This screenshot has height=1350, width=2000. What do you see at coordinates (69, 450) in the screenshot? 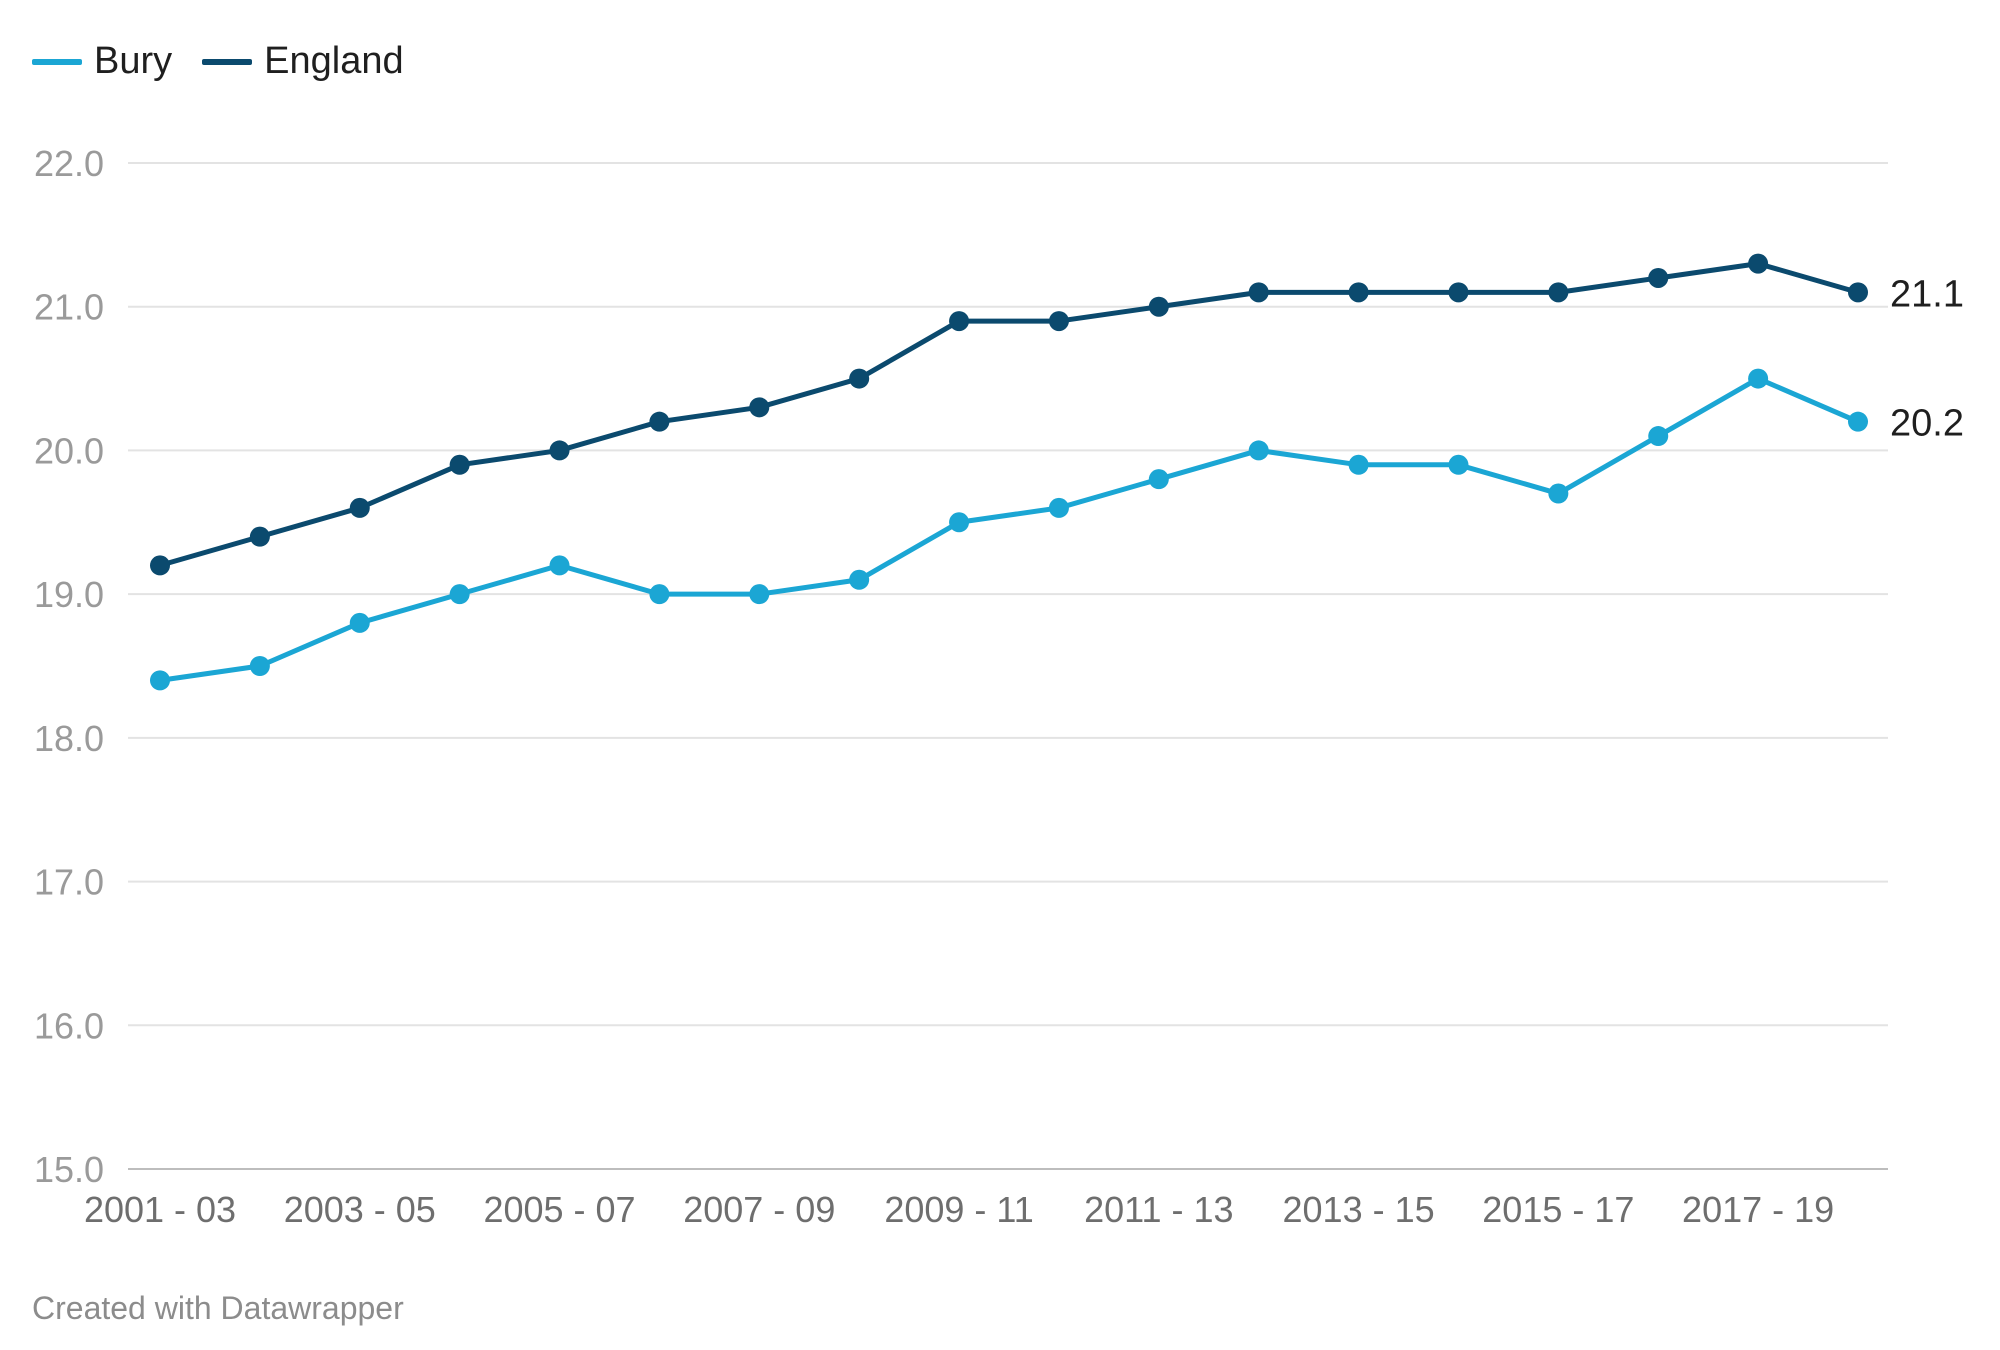
I see `y-tick-label: 20.0` at bounding box center [69, 450].